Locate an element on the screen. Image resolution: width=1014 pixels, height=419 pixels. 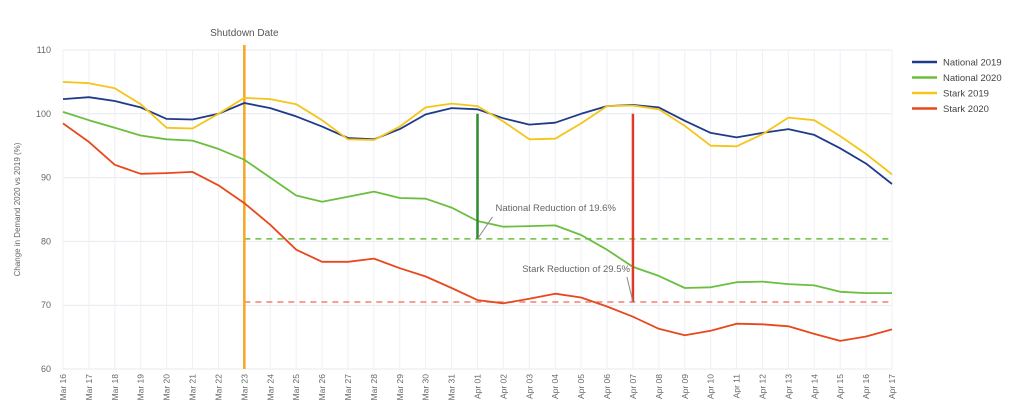
x-tick-label: Apr 12 is located at coordinates (762, 386).